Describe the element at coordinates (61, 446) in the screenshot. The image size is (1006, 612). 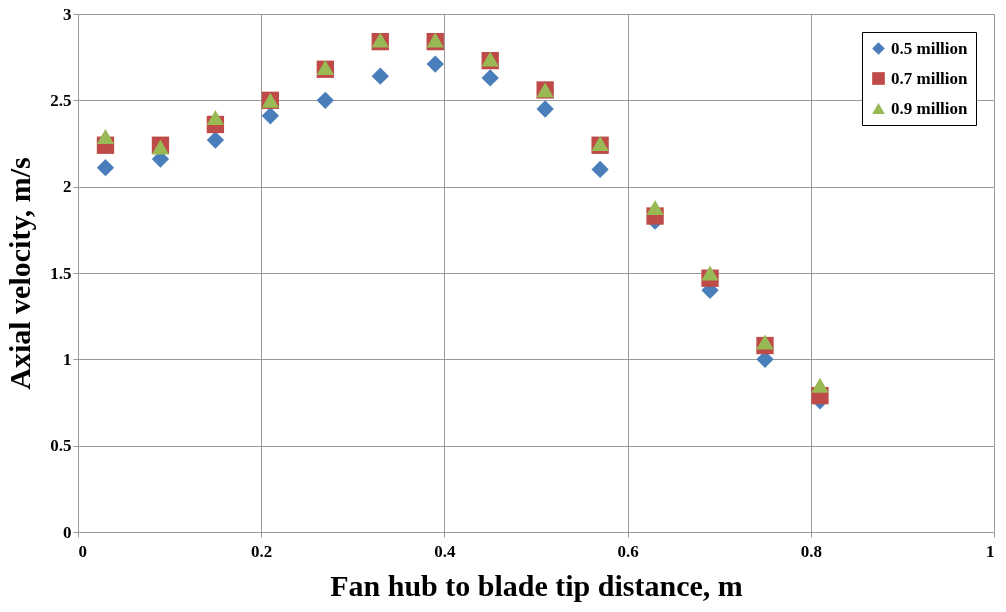
I see `y-tick-label: 0.5` at that location.